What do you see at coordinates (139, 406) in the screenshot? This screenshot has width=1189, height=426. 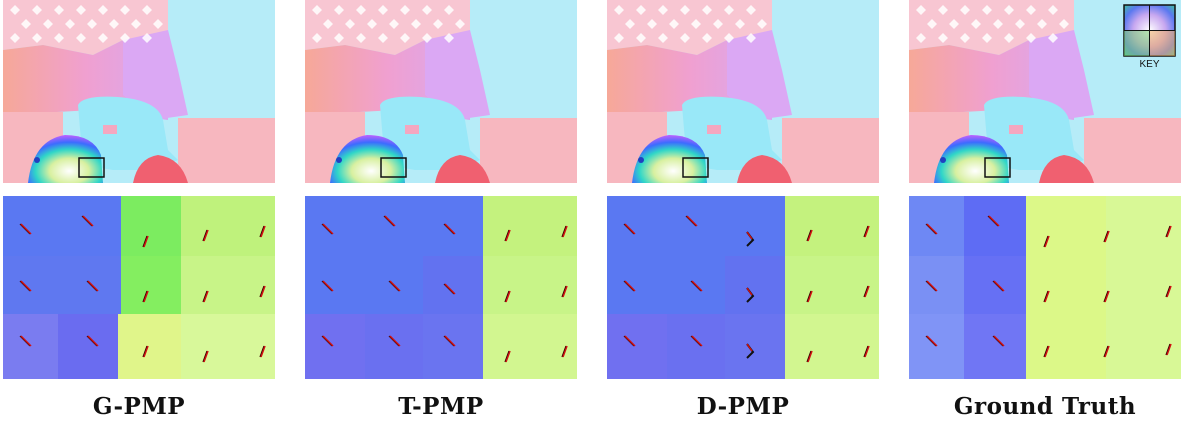 I see `panel-caption: G-PMP` at bounding box center [139, 406].